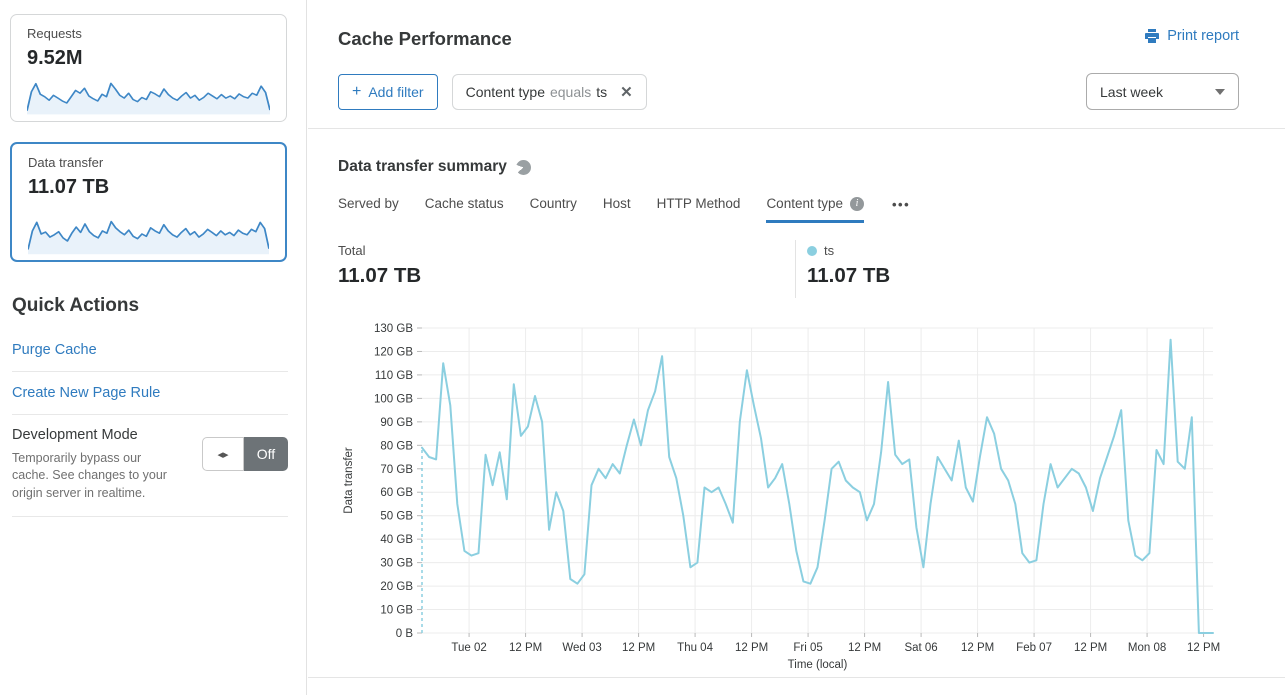 This screenshot has width=1285, height=695. Describe the element at coordinates (464, 203) in the screenshot. I see `tab-label: Cache status` at that location.